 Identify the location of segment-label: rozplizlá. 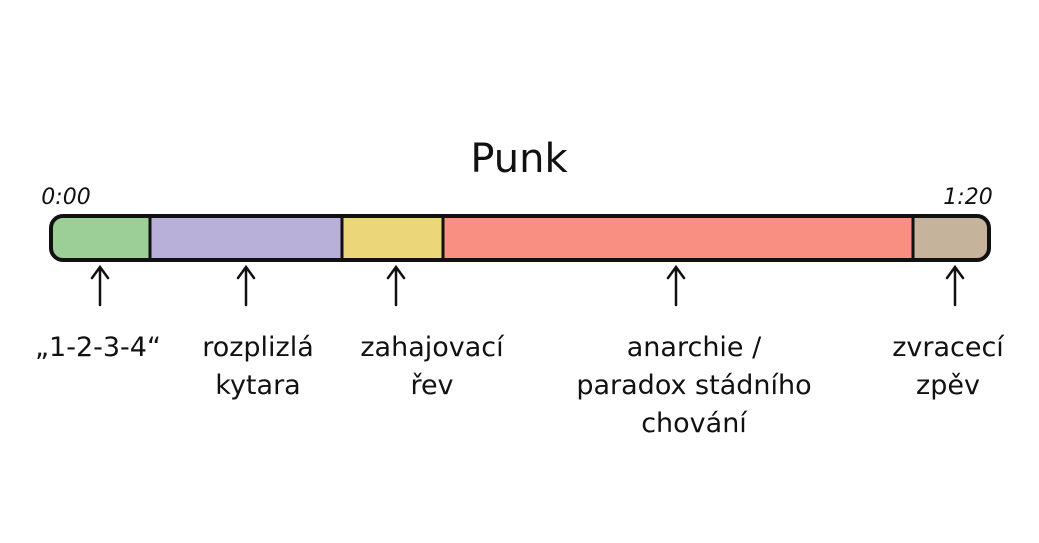
(258, 347).